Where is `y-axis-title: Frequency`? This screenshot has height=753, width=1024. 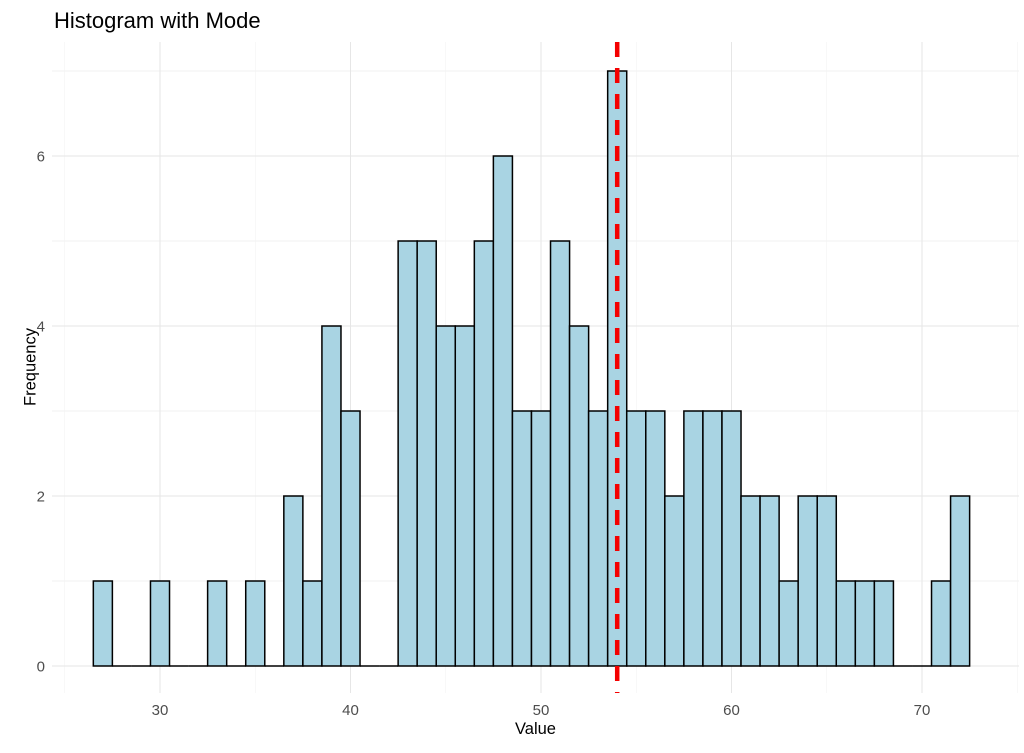 y-axis-title: Frequency is located at coordinates (30, 367).